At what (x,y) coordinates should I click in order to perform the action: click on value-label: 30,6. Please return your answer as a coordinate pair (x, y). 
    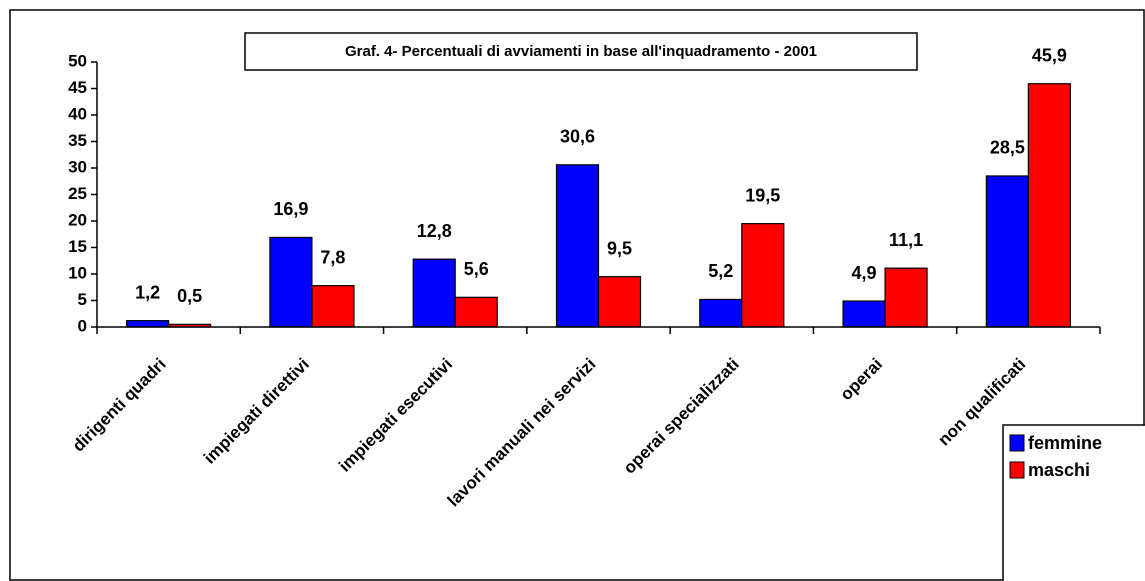
    Looking at the image, I should click on (577, 137).